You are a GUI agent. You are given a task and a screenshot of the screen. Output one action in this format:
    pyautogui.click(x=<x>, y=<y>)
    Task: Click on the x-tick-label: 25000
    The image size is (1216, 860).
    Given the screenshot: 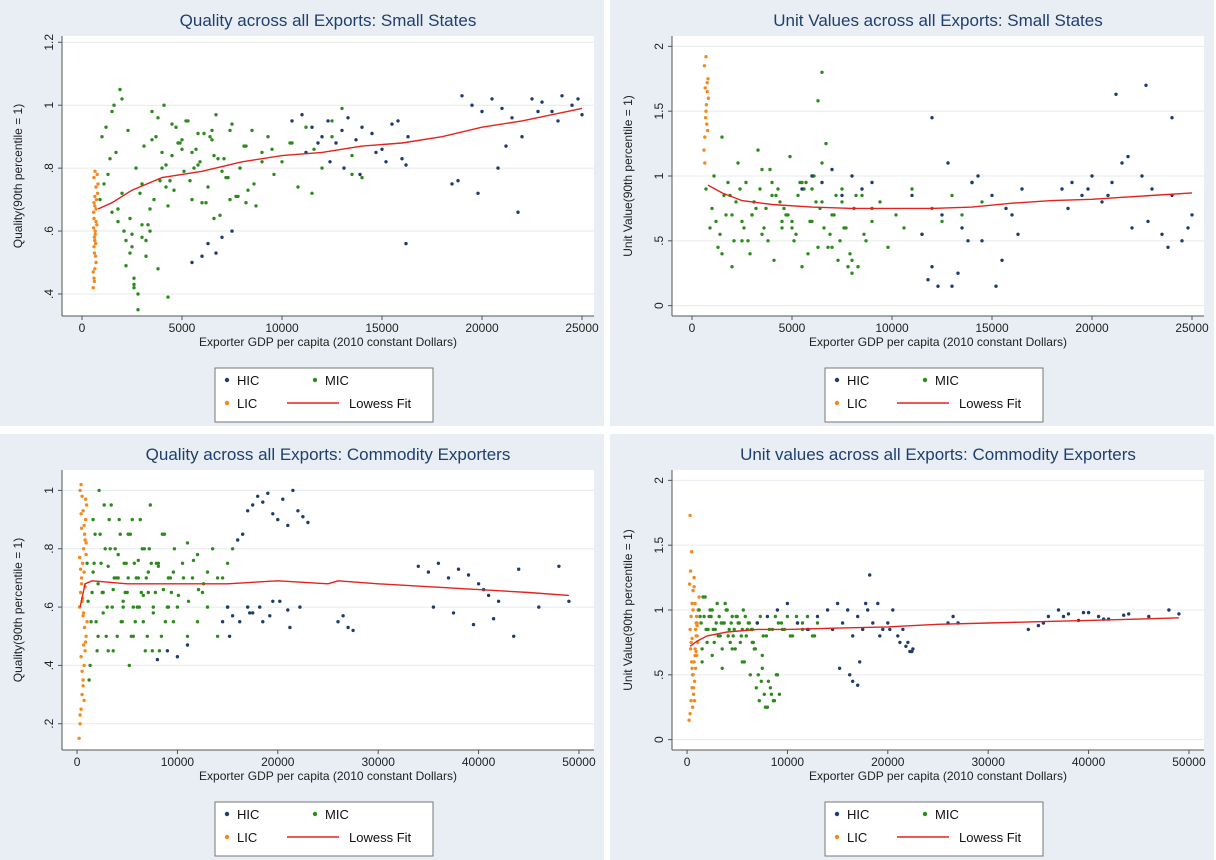 What is the action you would take?
    pyautogui.click(x=1192, y=328)
    